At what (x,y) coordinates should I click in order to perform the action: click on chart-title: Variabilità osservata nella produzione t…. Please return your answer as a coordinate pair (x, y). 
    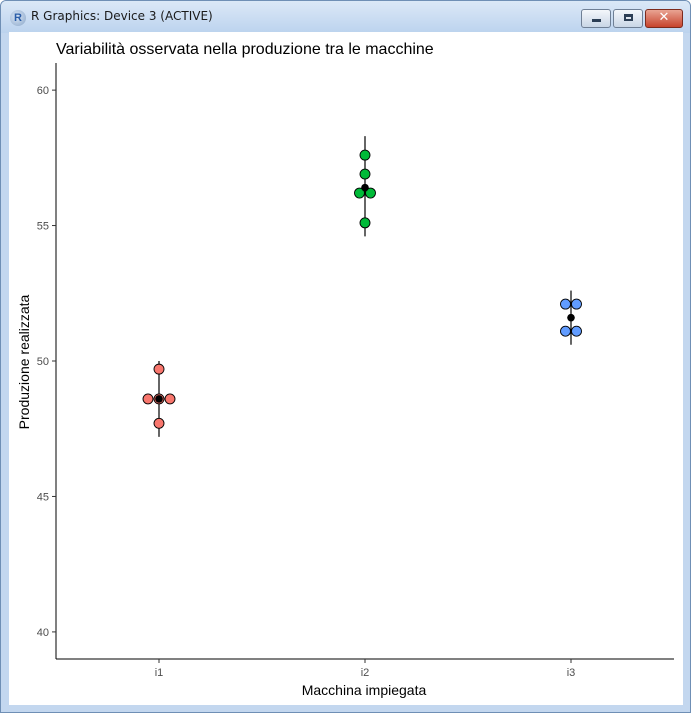
    Looking at the image, I should click on (245, 49).